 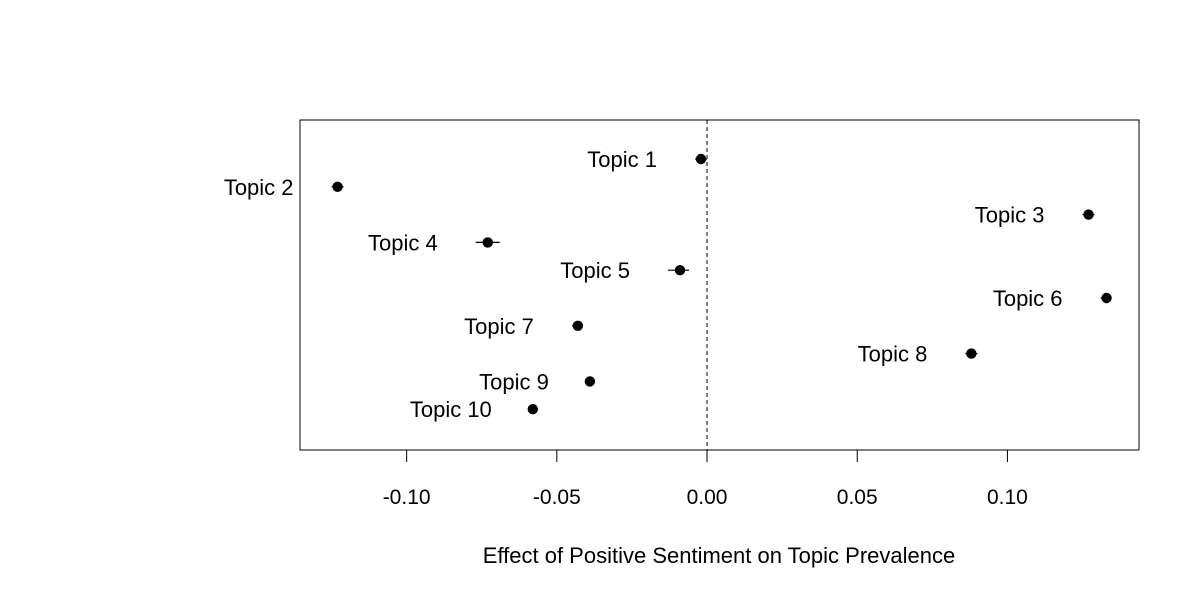 I want to click on topic-label: Topic 6, so click(x=1028, y=298).